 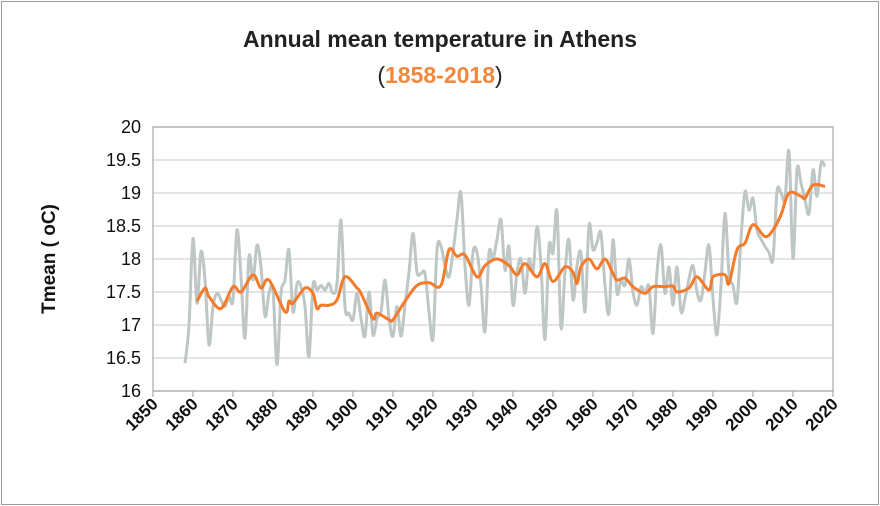 What do you see at coordinates (662, 414) in the screenshot?
I see `x-tick-label: 1980` at bounding box center [662, 414].